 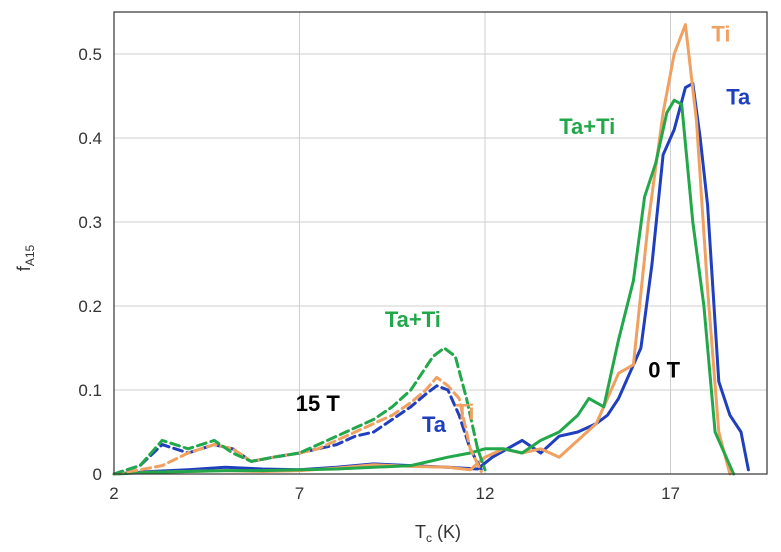 What do you see at coordinates (429, 538) in the screenshot?
I see `x-axis-label-sub: c` at bounding box center [429, 538].